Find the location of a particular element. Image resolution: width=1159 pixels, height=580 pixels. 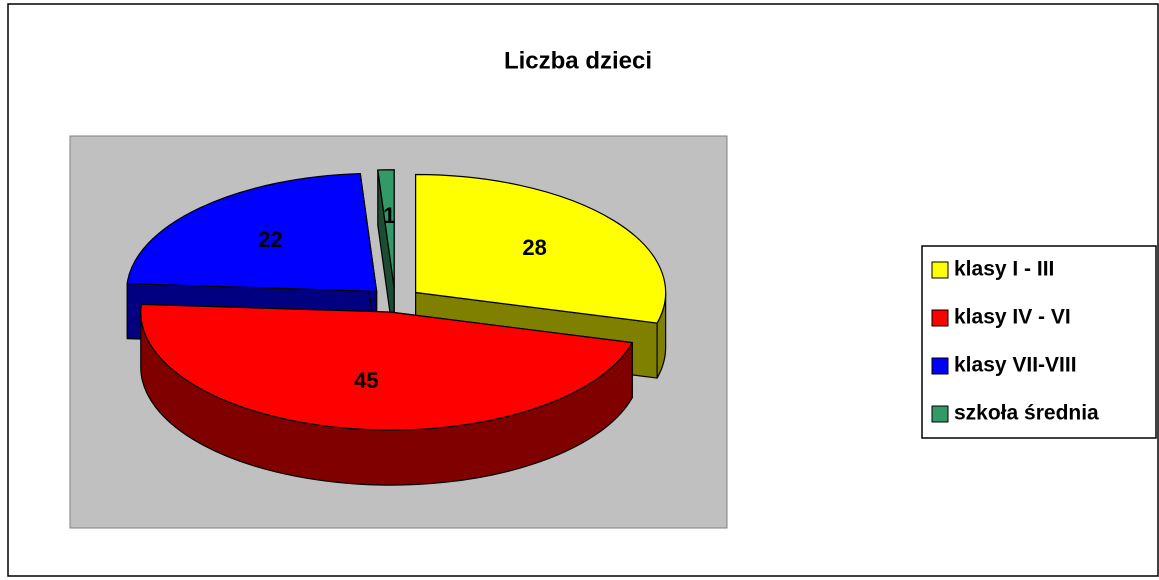

data-label: 1 is located at coordinates (389, 215).